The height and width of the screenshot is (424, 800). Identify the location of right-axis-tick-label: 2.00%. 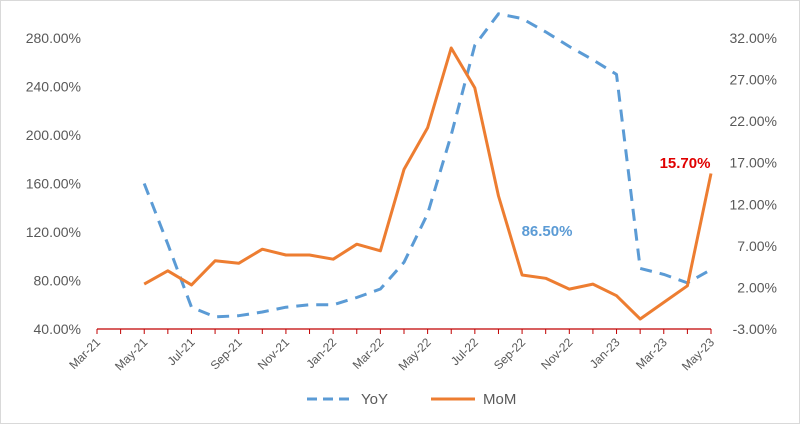
(757, 287).